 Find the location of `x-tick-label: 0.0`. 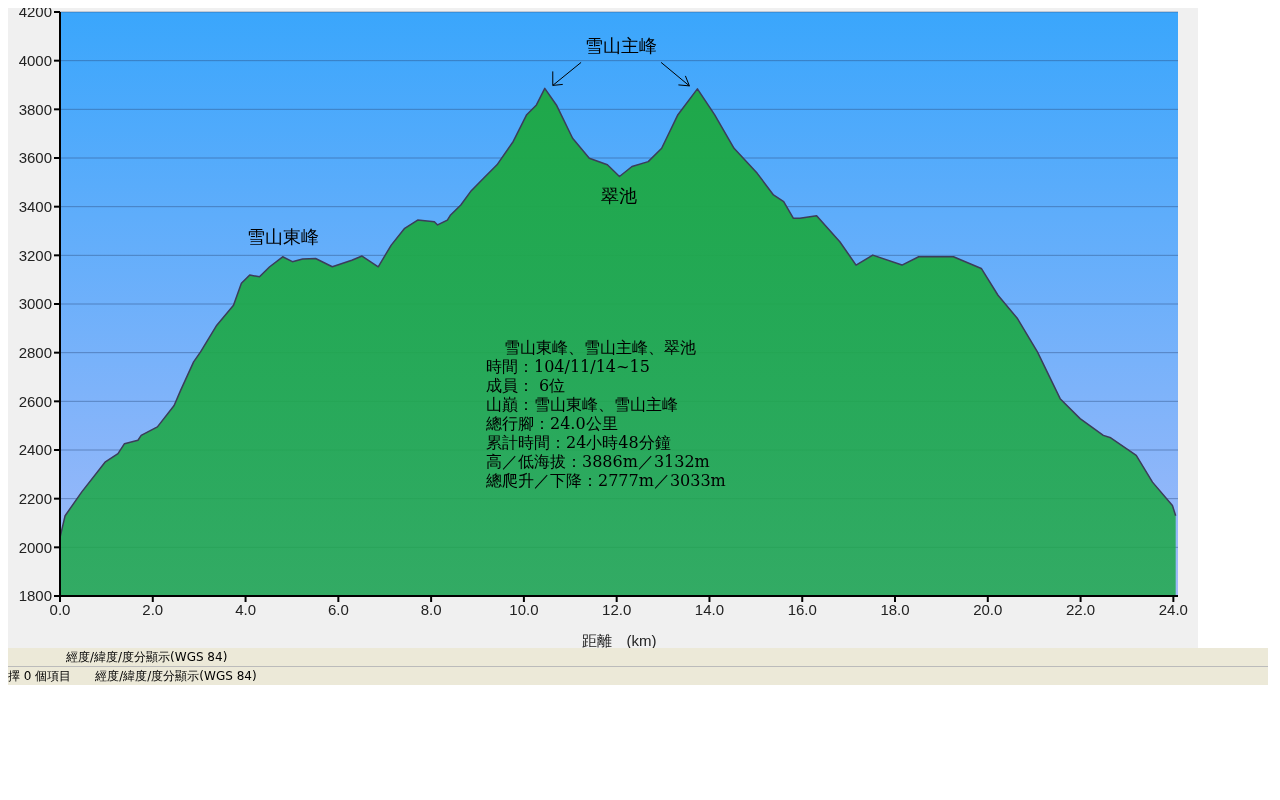

x-tick-label: 0.0 is located at coordinates (60, 609).